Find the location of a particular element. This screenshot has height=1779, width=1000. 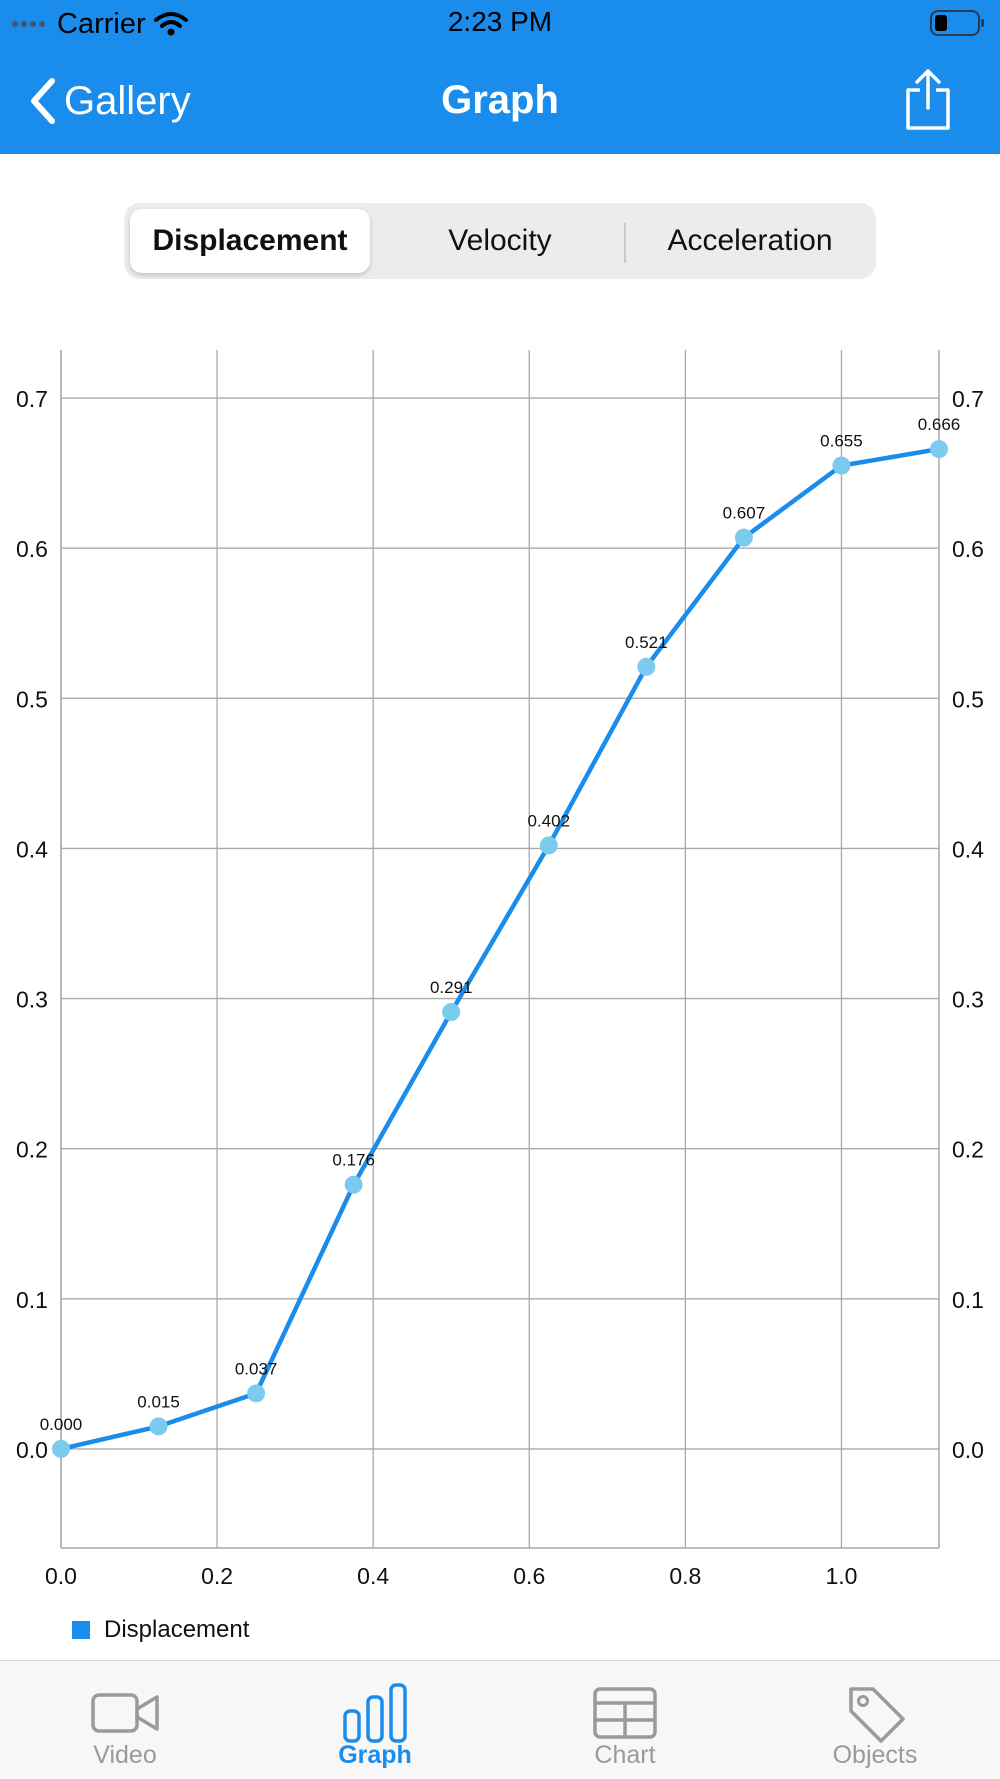

x-tick-label: 0.6 is located at coordinates (529, 1576).